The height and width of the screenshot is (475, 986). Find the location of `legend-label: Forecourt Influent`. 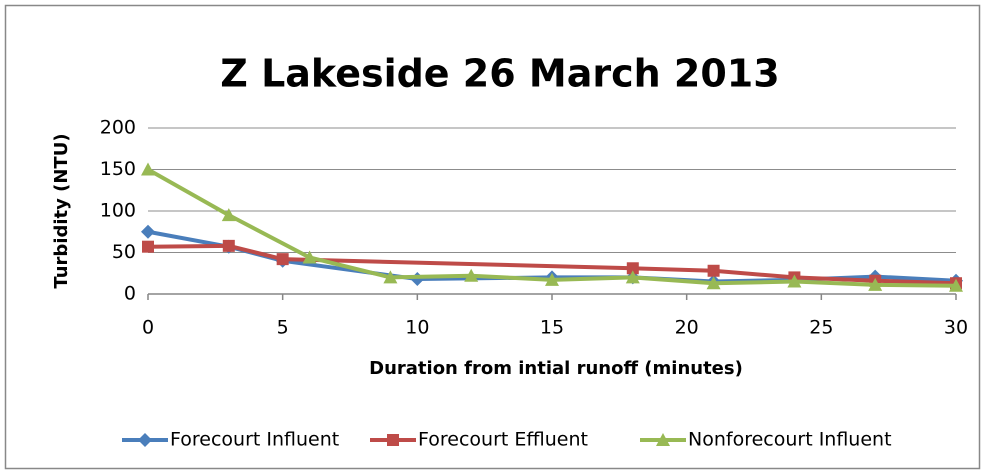

legend-label: Forecourt Influent is located at coordinates (254, 440).